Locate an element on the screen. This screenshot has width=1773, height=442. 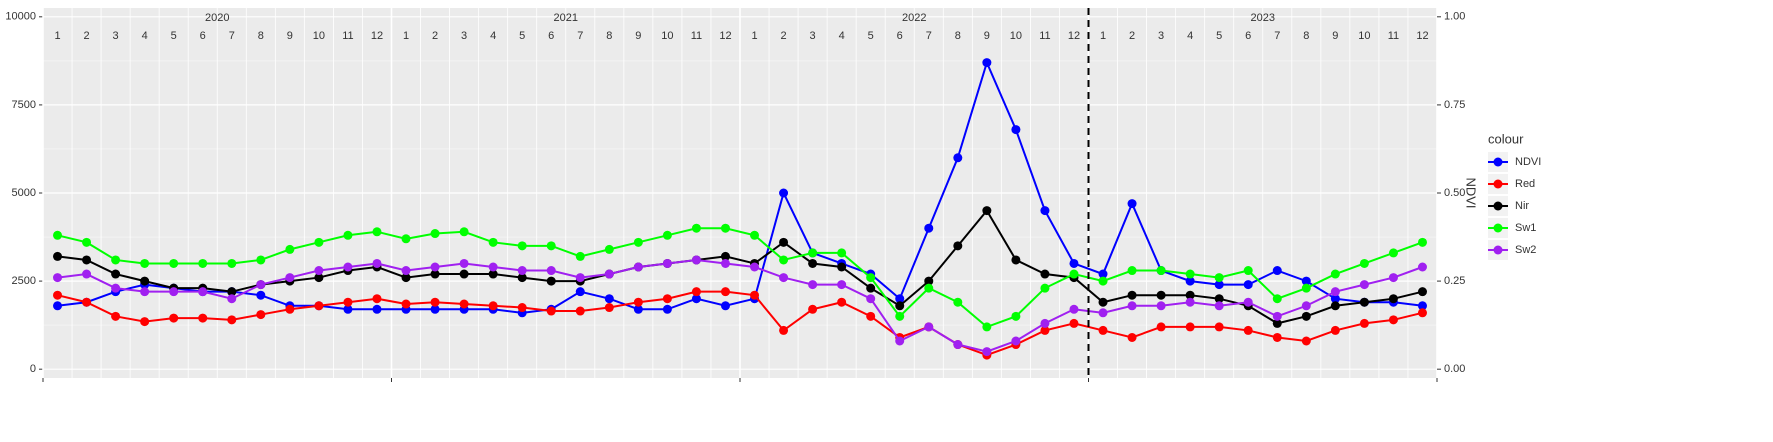
month-label: 4 is located at coordinates (145, 36).